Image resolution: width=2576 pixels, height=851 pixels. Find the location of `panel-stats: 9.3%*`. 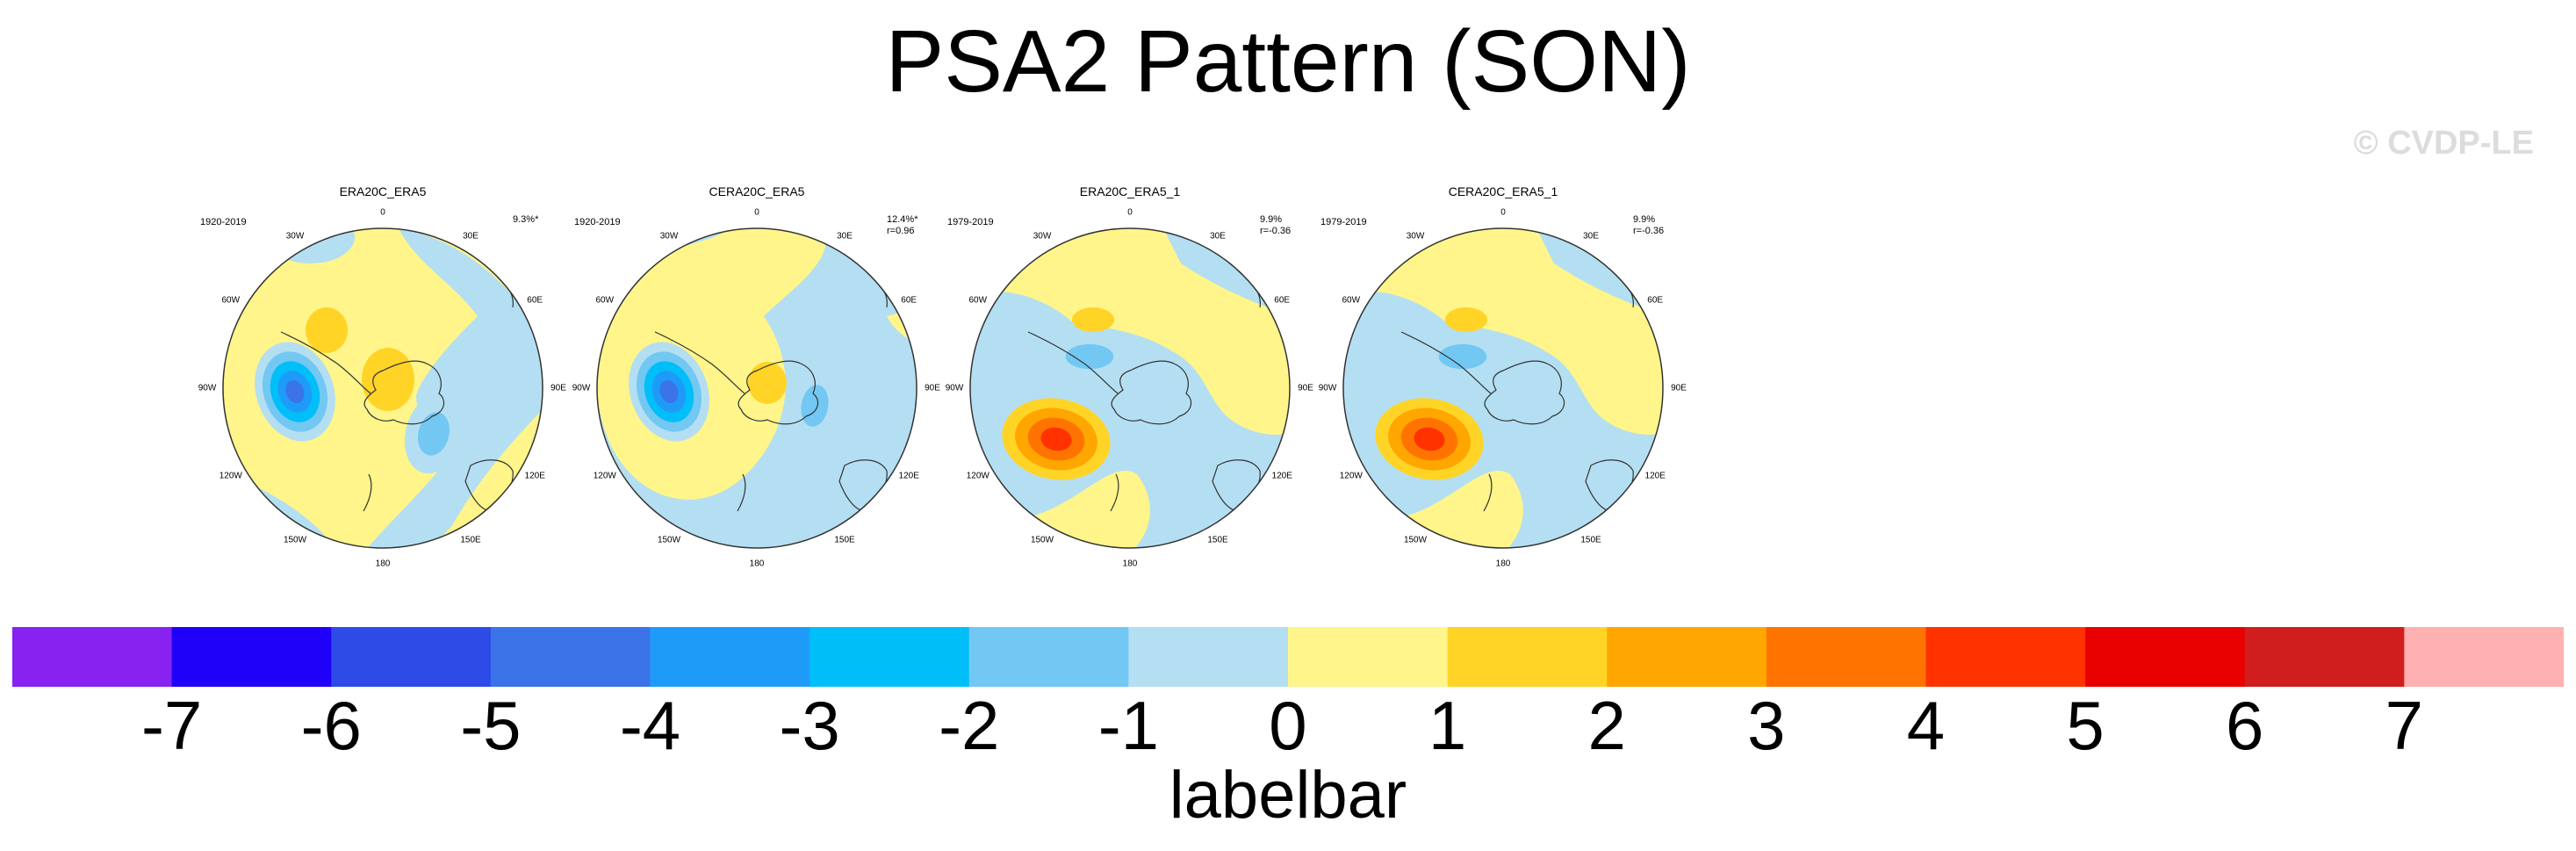

panel-stats: 9.3%* is located at coordinates (526, 219).